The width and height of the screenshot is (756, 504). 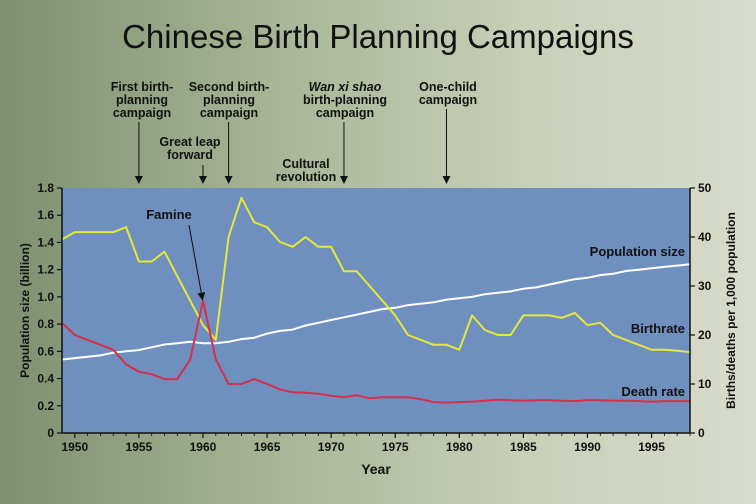 I want to click on x-tick-label: 1965, so click(x=267, y=447).